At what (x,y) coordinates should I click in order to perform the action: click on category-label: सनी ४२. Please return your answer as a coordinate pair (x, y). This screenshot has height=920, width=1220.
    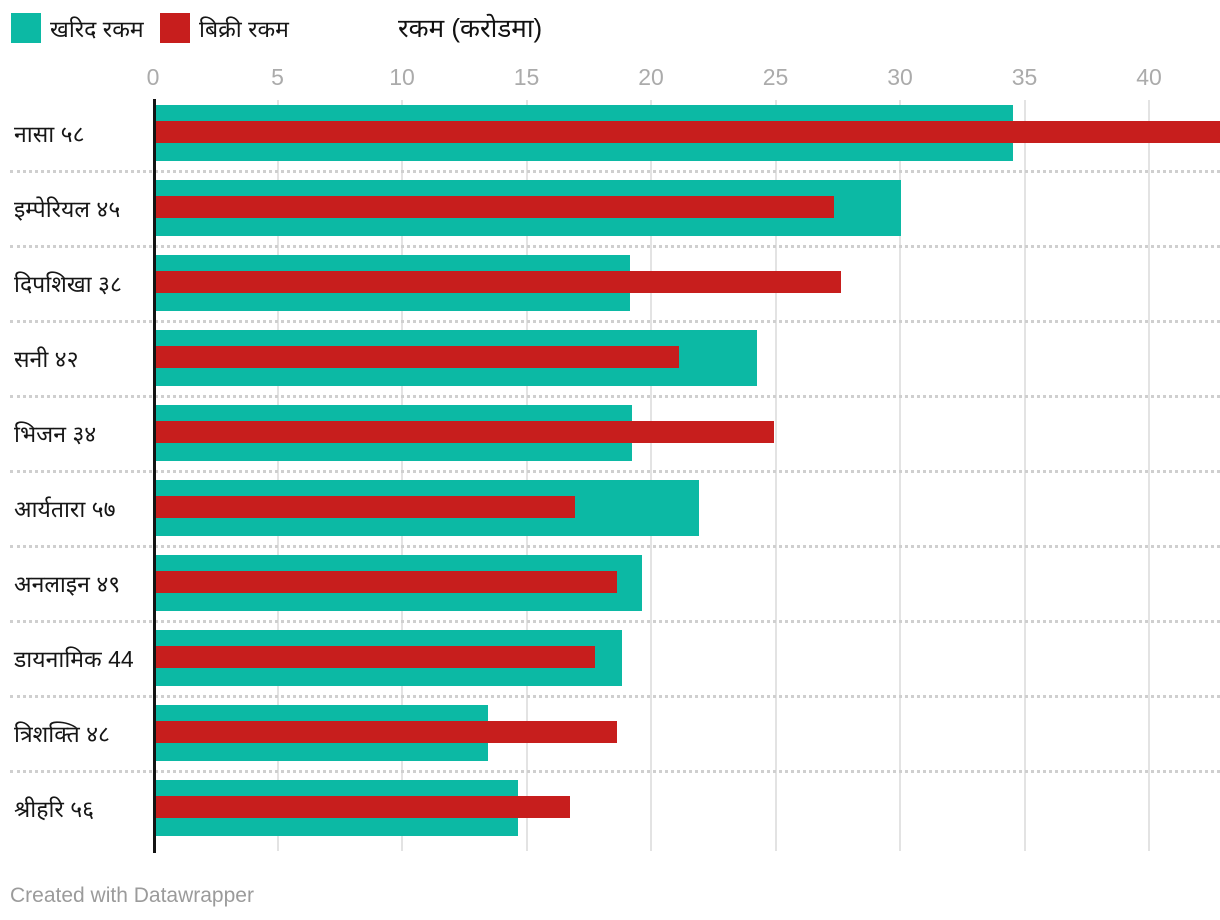
    Looking at the image, I should click on (46, 359).